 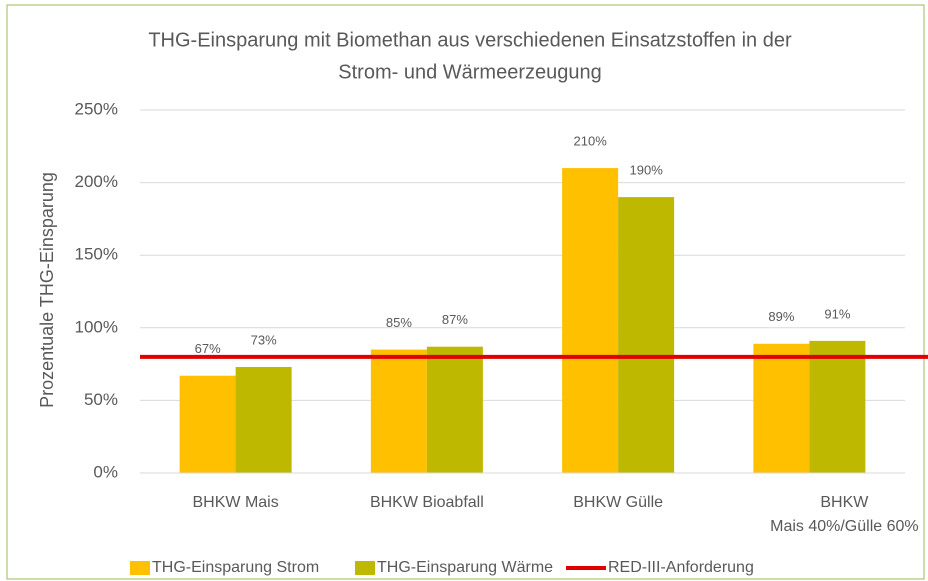 I want to click on data-label: 91%, so click(x=837, y=313).